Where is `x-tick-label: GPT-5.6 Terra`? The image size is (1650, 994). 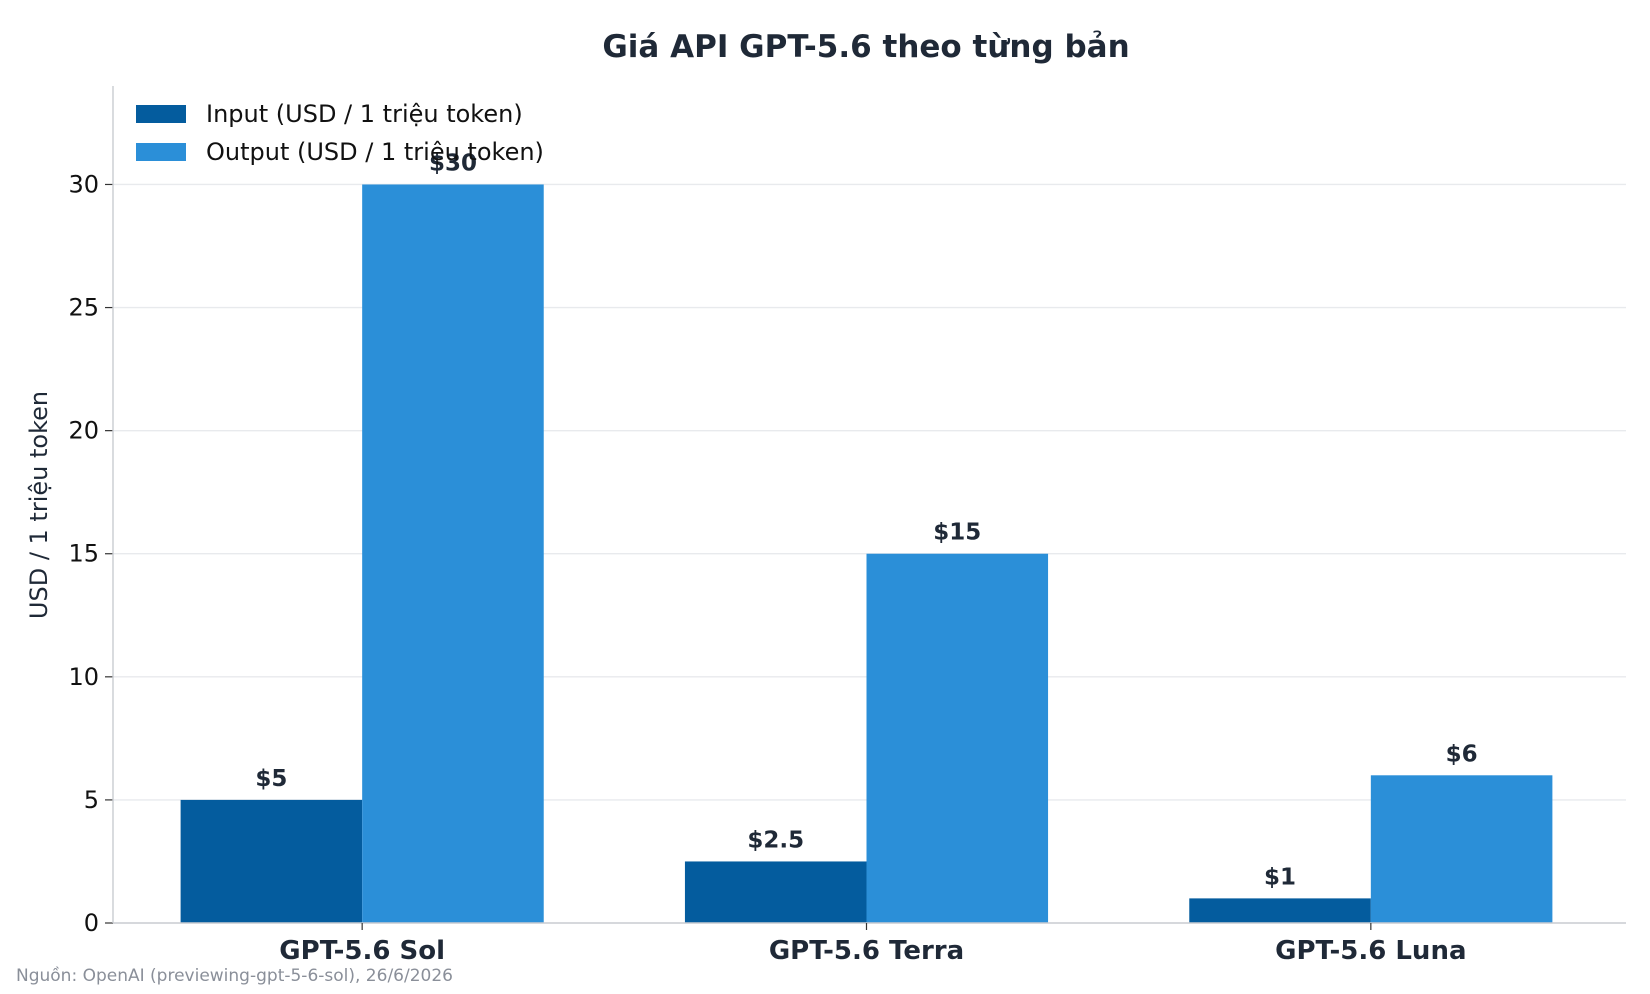
x-tick-label: GPT-5.6 Terra is located at coordinates (866, 951).